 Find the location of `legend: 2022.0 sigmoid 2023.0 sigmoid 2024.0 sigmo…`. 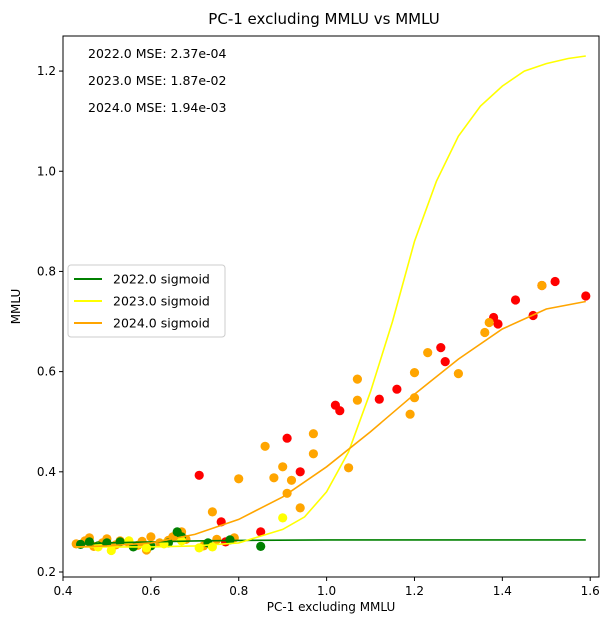

legend: 2022.0 sigmoid 2023.0 sigmoid 2024.0 sigmo… is located at coordinates (146, 301).